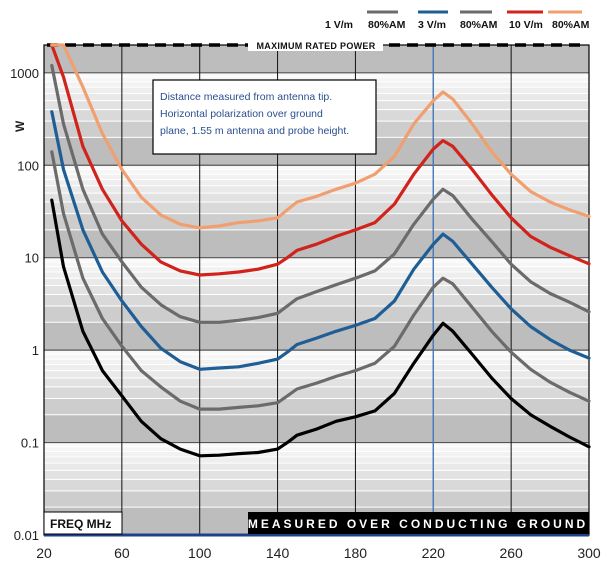 Image resolution: width=603 pixels, height=570 pixels. I want to click on y-tick-label: 0.1, so click(30, 443).